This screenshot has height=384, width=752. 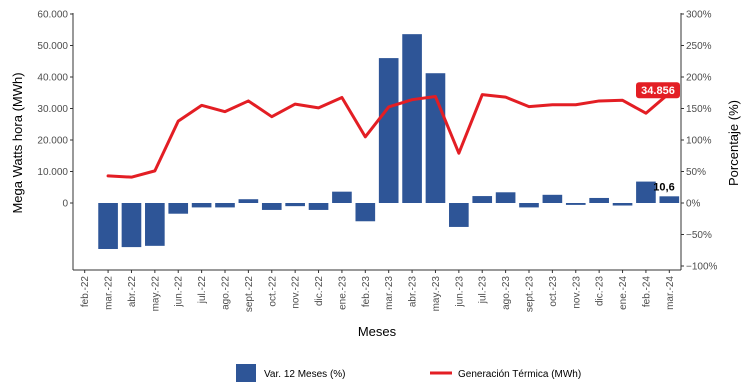 What do you see at coordinates (699, 78) in the screenshot?
I see `right-tick-label: 200%` at bounding box center [699, 78].